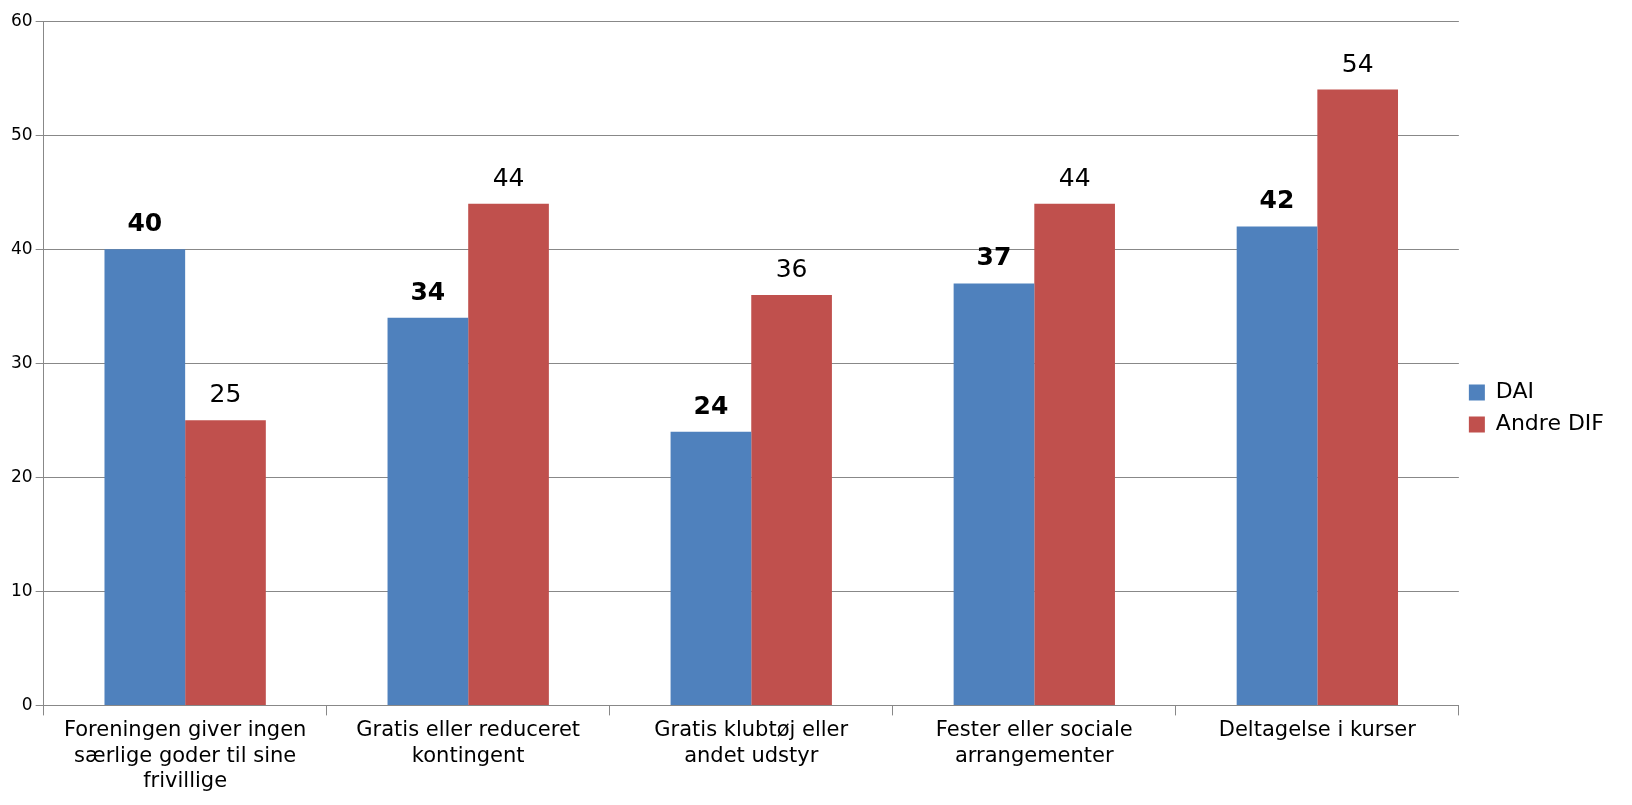 Image resolution: width=1632 pixels, height=805 pixels. Describe the element at coordinates (21, 133) in the screenshot. I see `y-tick-label: 50` at that location.